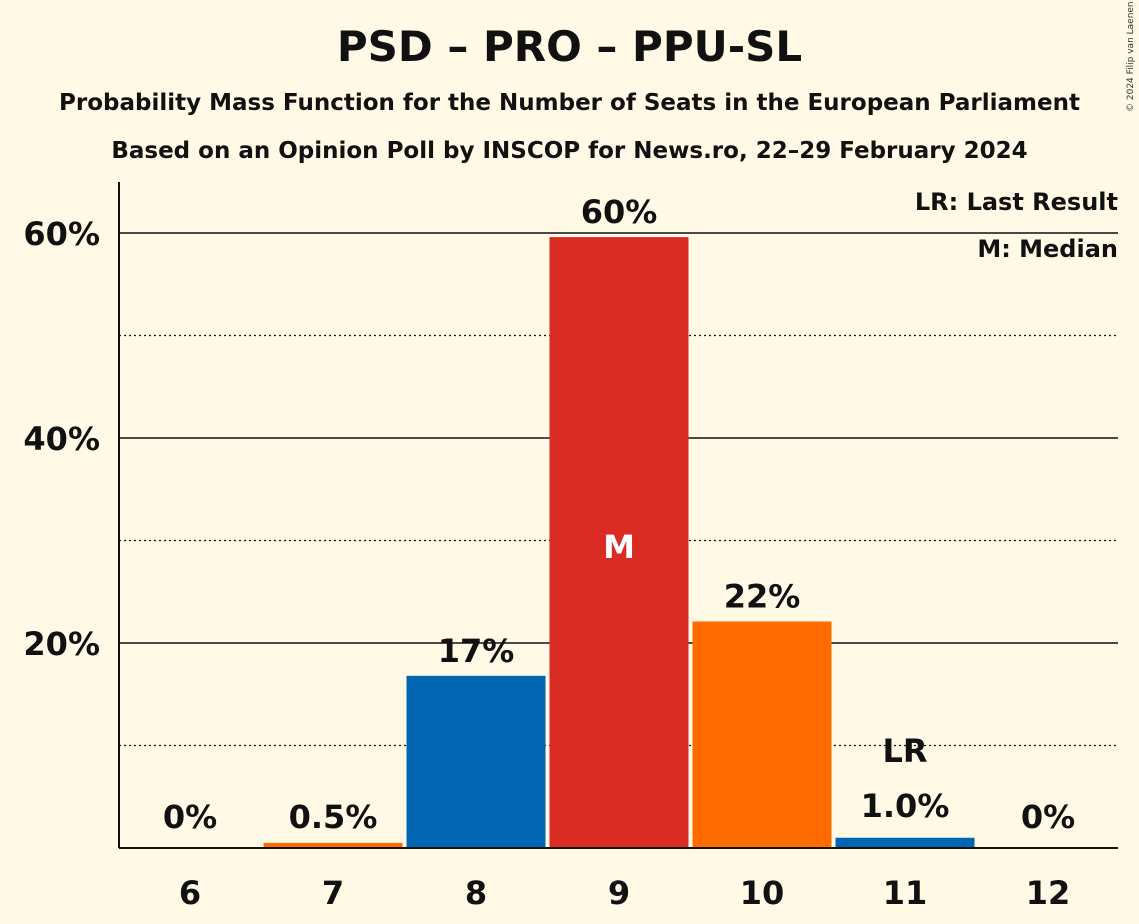 Image resolution: width=1139 pixels, height=924 pixels. Describe the element at coordinates (61, 644) in the screenshot. I see `y-tick-label: 20%` at that location.